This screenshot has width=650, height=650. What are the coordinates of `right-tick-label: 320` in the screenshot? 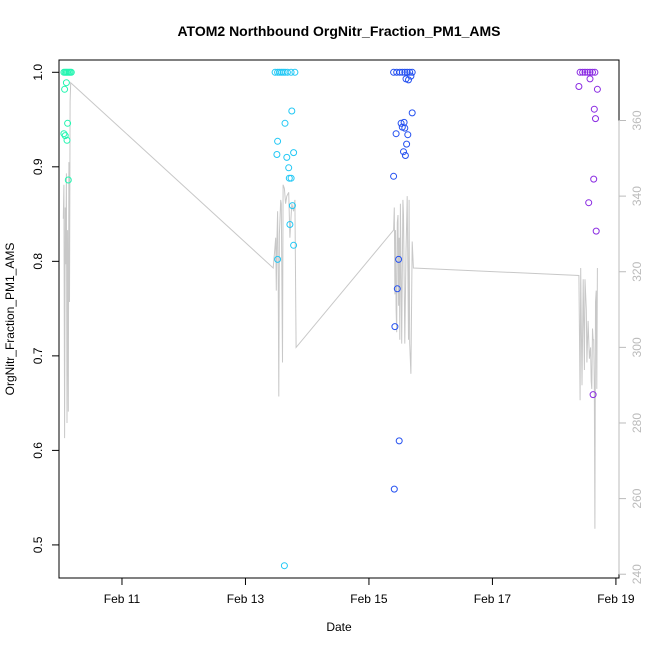 It's located at (637, 271).